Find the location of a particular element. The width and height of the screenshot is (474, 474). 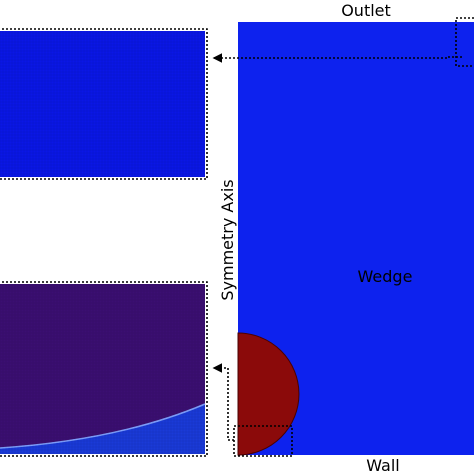

outlet-label: Outlet is located at coordinates (366, 10).